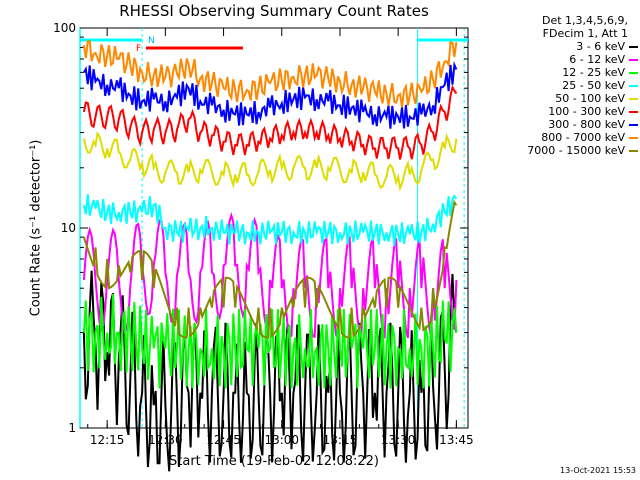  What do you see at coordinates (558, 72) in the screenshot?
I see `legend-entry: 12 - 25 keV` at bounding box center [558, 72].